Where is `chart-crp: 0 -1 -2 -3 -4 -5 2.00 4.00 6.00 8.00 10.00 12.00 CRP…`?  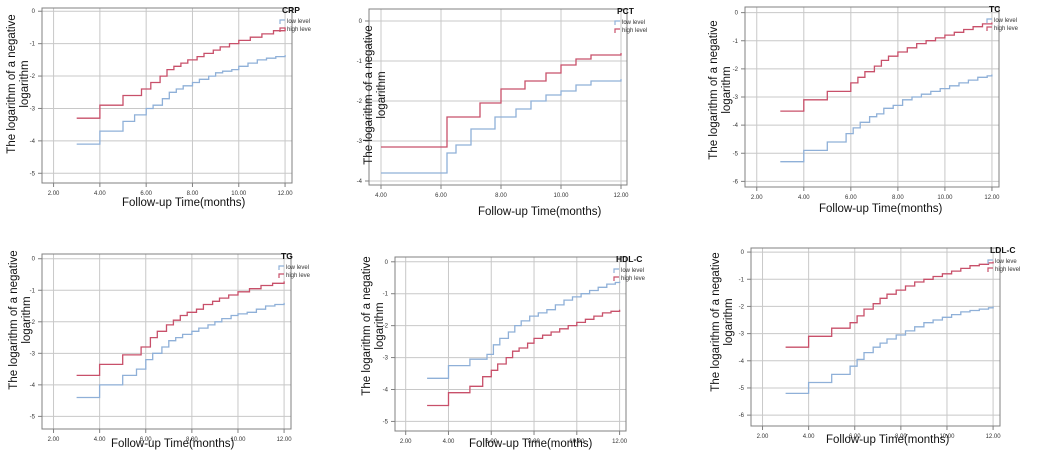
chart-crp: 0 -1 -2 -3 -4 -5 2.00 4.00 6.00 8.00 10.00 12.00 CRP… is located at coordinates (171, 101).